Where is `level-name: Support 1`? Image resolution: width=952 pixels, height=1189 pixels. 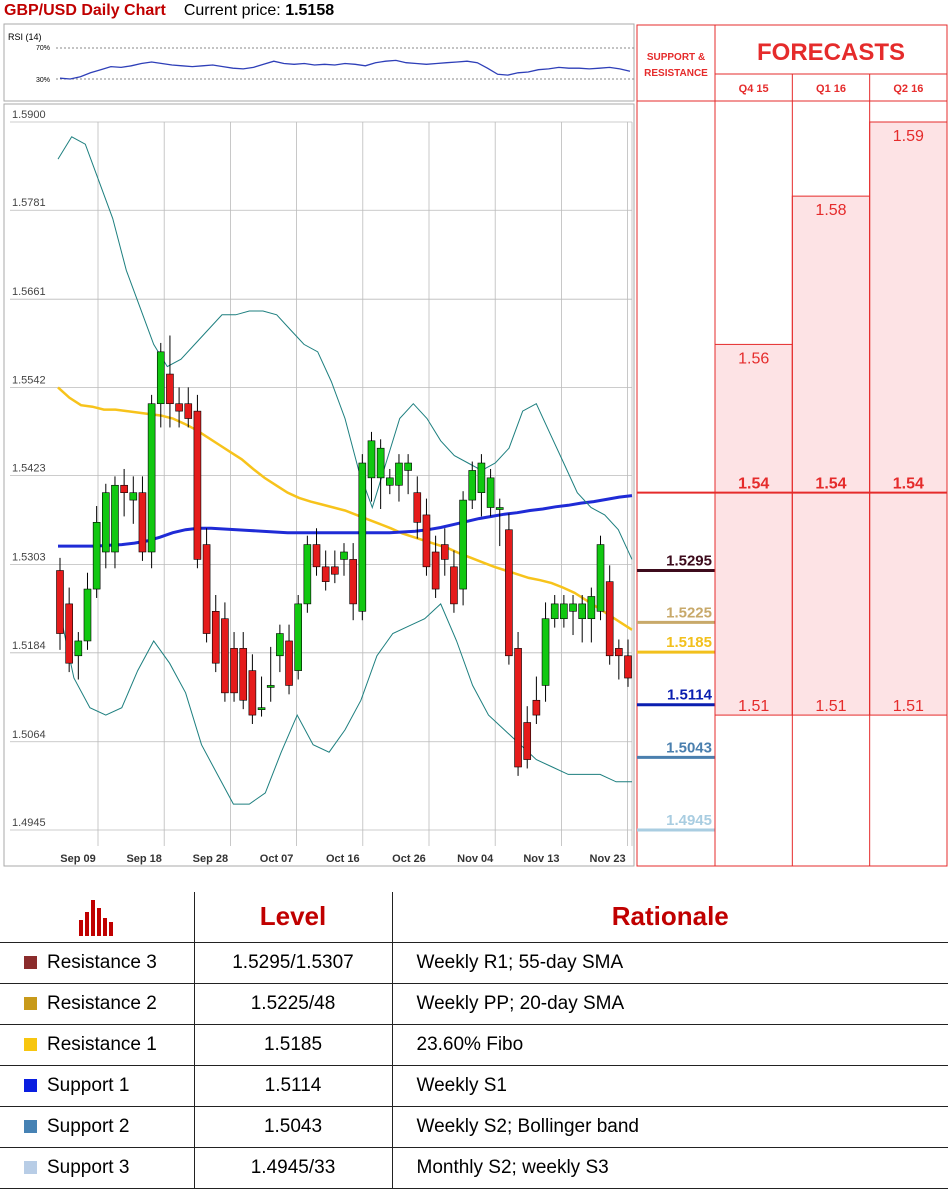
level-name: Support 1 is located at coordinates (88, 1085).